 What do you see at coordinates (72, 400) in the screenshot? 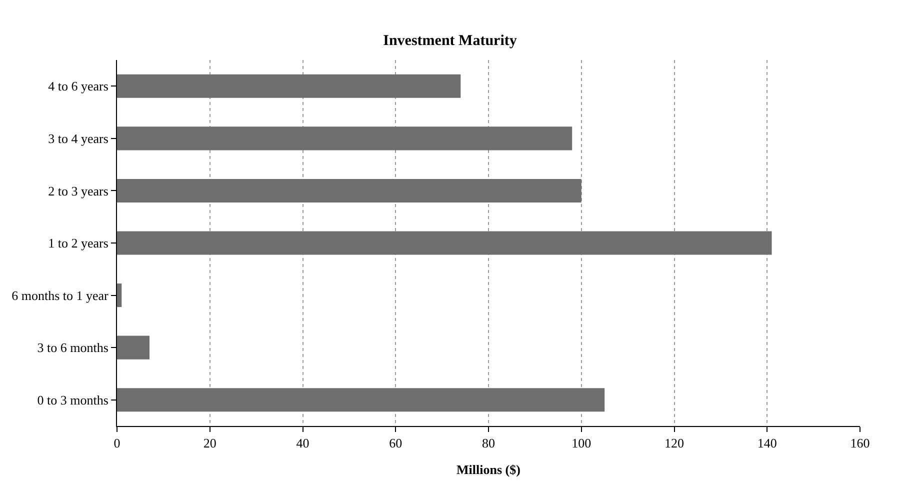
I see `y-tick-label: 0 to 3 months` at bounding box center [72, 400].